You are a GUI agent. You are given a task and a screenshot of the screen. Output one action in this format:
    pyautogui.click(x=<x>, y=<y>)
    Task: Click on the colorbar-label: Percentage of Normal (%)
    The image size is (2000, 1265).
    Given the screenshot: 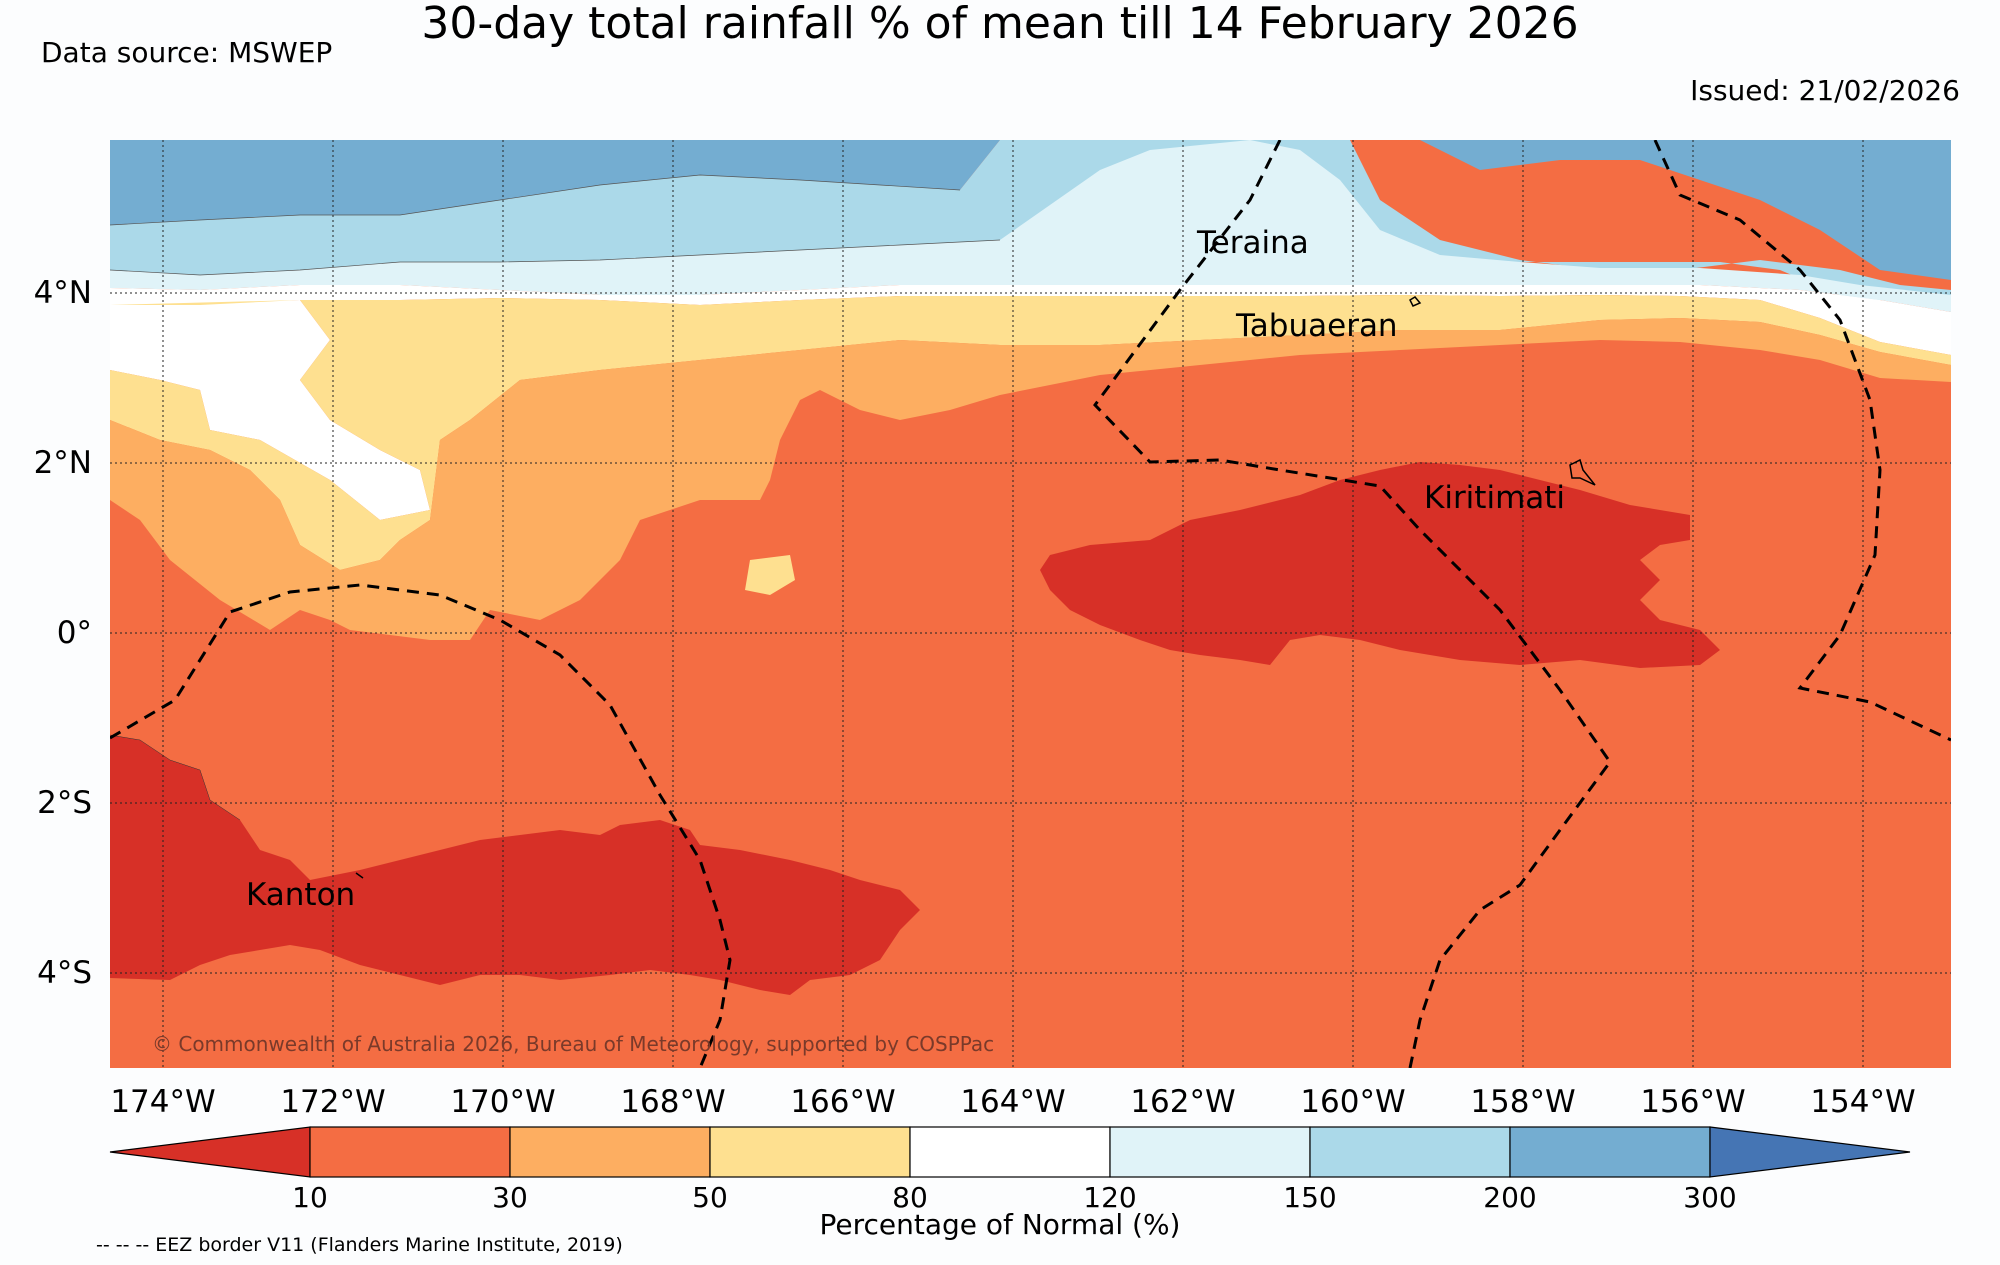 What is the action you would take?
    pyautogui.click(x=1000, y=1224)
    